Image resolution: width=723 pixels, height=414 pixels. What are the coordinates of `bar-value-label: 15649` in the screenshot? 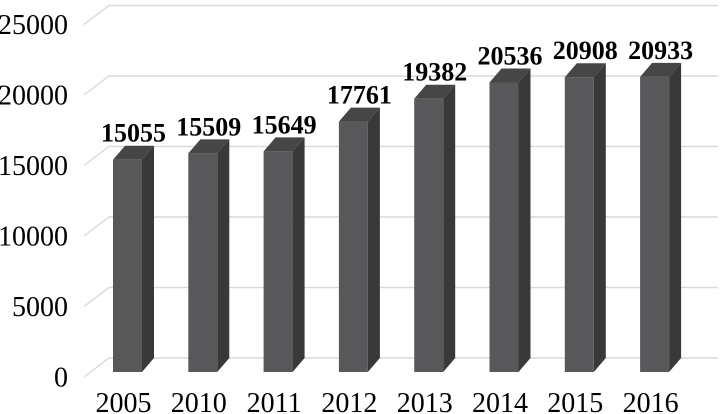 It's located at (284, 124).